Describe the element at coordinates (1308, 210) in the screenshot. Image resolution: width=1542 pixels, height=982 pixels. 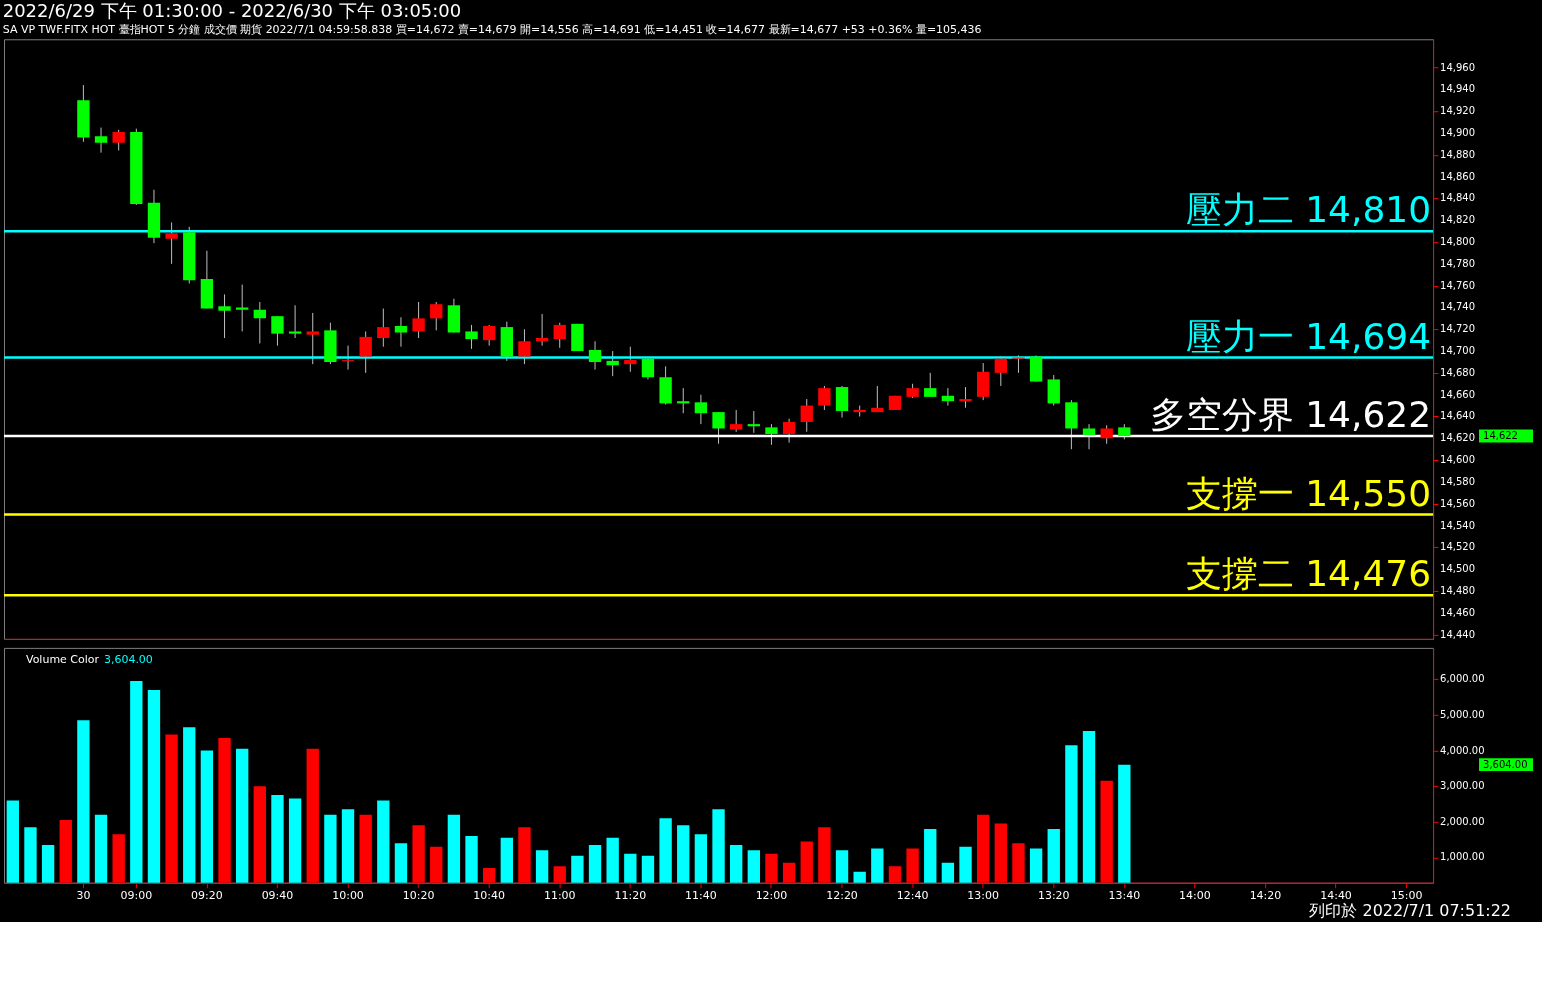
I see `ref-line-label: 壓力二 14,810` at that location.